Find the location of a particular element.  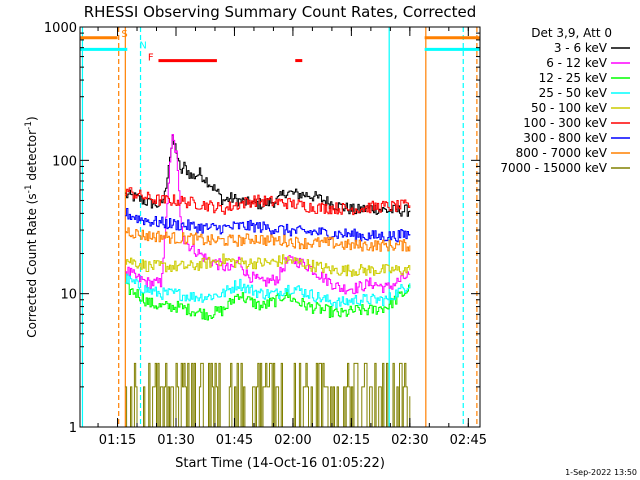

legend-entry-label: 100 - 300 keV is located at coordinates (565, 123).